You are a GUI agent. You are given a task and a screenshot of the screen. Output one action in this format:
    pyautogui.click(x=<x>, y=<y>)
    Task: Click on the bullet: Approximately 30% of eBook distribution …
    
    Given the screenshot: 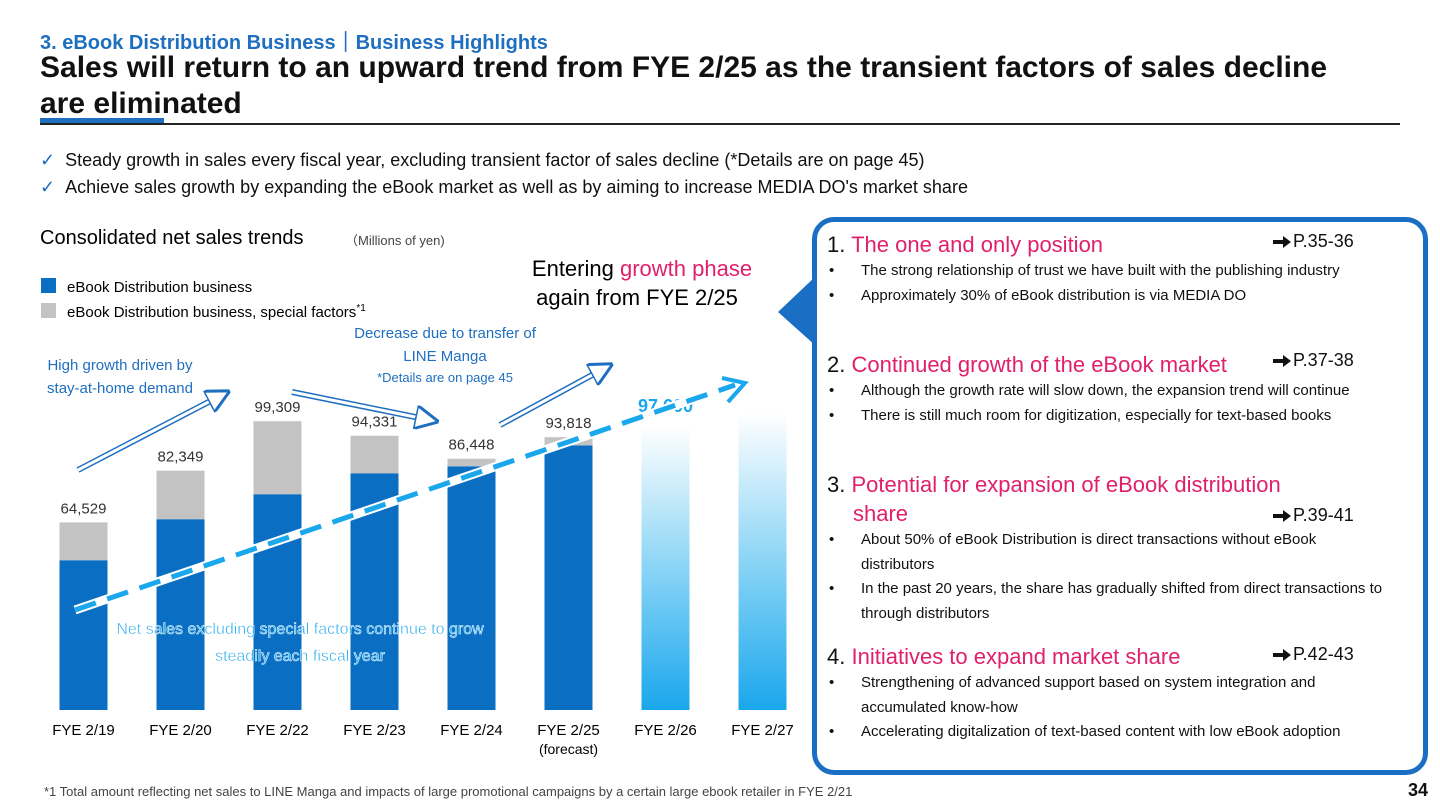 What is the action you would take?
    pyautogui.click(x=1107, y=296)
    